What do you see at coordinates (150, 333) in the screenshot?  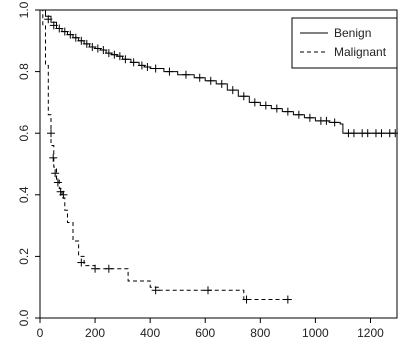 I see `x-tick-label: 400` at bounding box center [150, 333].